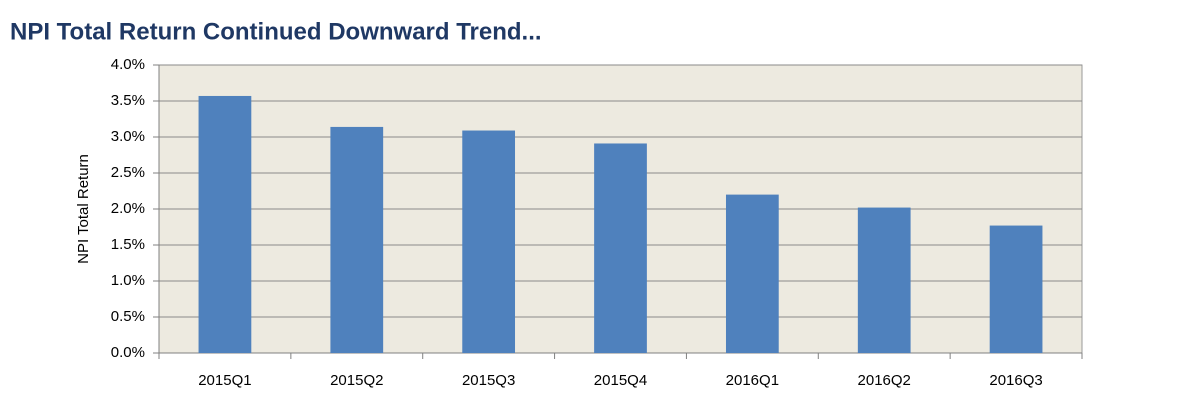 This screenshot has height=405, width=1196. Describe the element at coordinates (128, 316) in the screenshot. I see `y-tick-label: 0.5%` at that location.